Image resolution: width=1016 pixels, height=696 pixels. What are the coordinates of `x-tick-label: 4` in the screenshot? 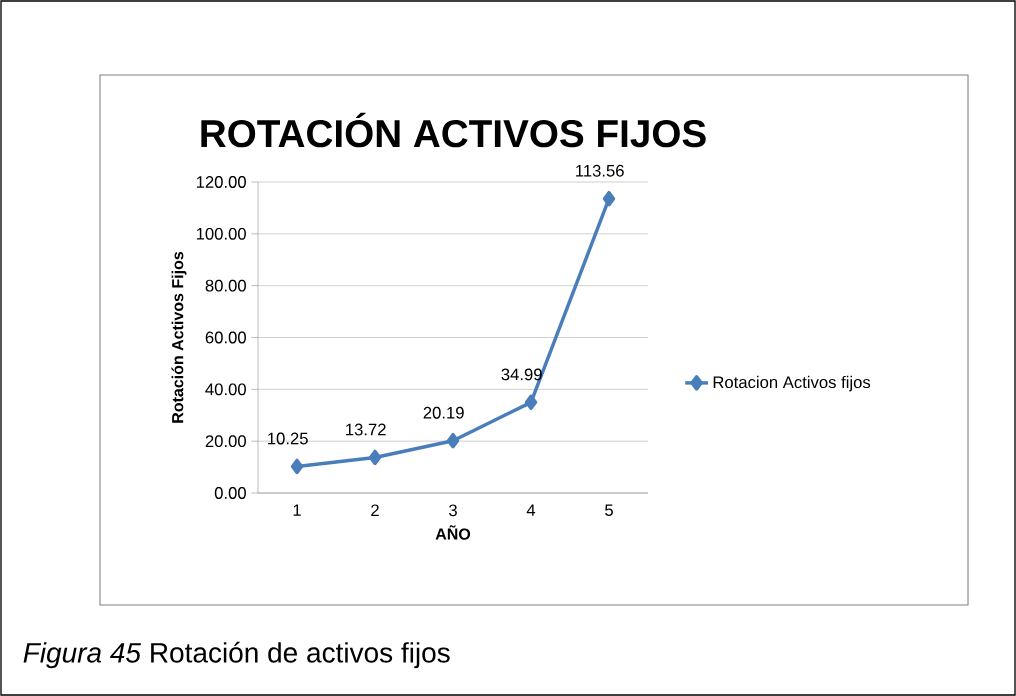 It's located at (531, 510).